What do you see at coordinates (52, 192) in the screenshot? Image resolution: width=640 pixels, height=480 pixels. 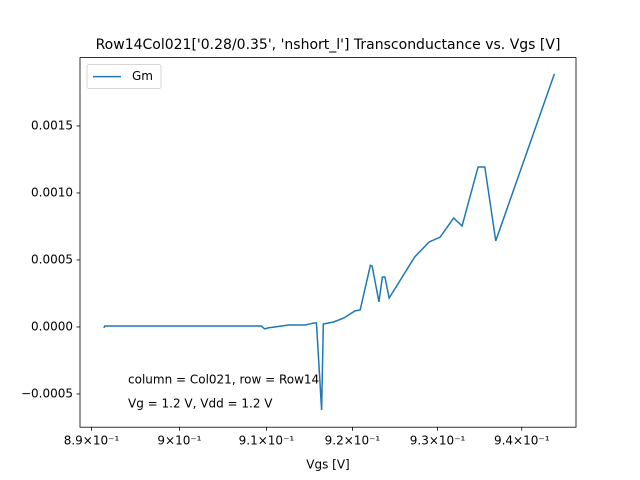 I see `y-tick-label: 0.0010` at bounding box center [52, 192].